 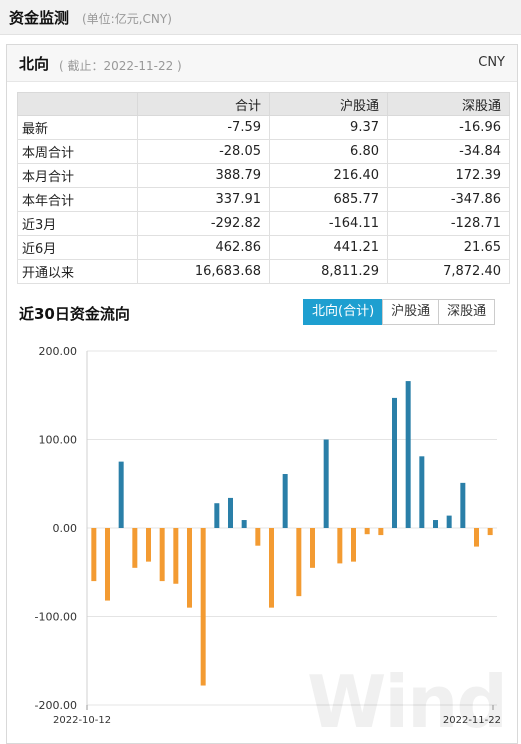 What do you see at coordinates (39, 18) in the screenshot?
I see `page-title: 资金监测` at bounding box center [39, 18].